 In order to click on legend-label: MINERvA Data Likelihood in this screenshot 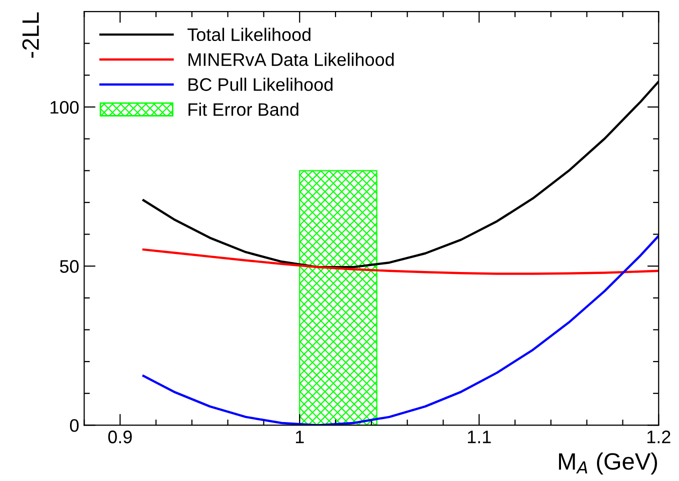, I will do `click(291, 59)`.